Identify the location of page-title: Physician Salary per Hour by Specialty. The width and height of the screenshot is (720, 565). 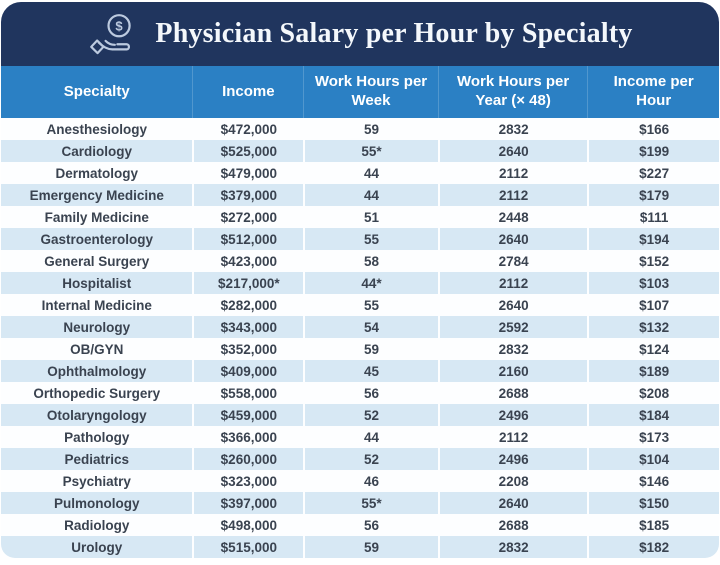
(394, 33).